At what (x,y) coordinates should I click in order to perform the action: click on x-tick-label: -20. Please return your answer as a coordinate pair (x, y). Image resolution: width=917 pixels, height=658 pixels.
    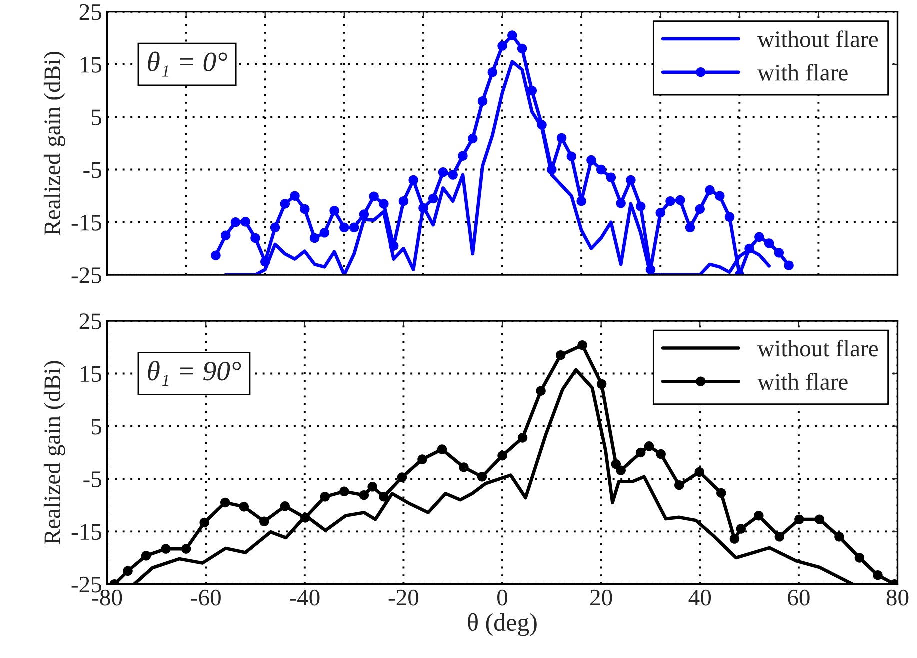
    Looking at the image, I should click on (403, 598).